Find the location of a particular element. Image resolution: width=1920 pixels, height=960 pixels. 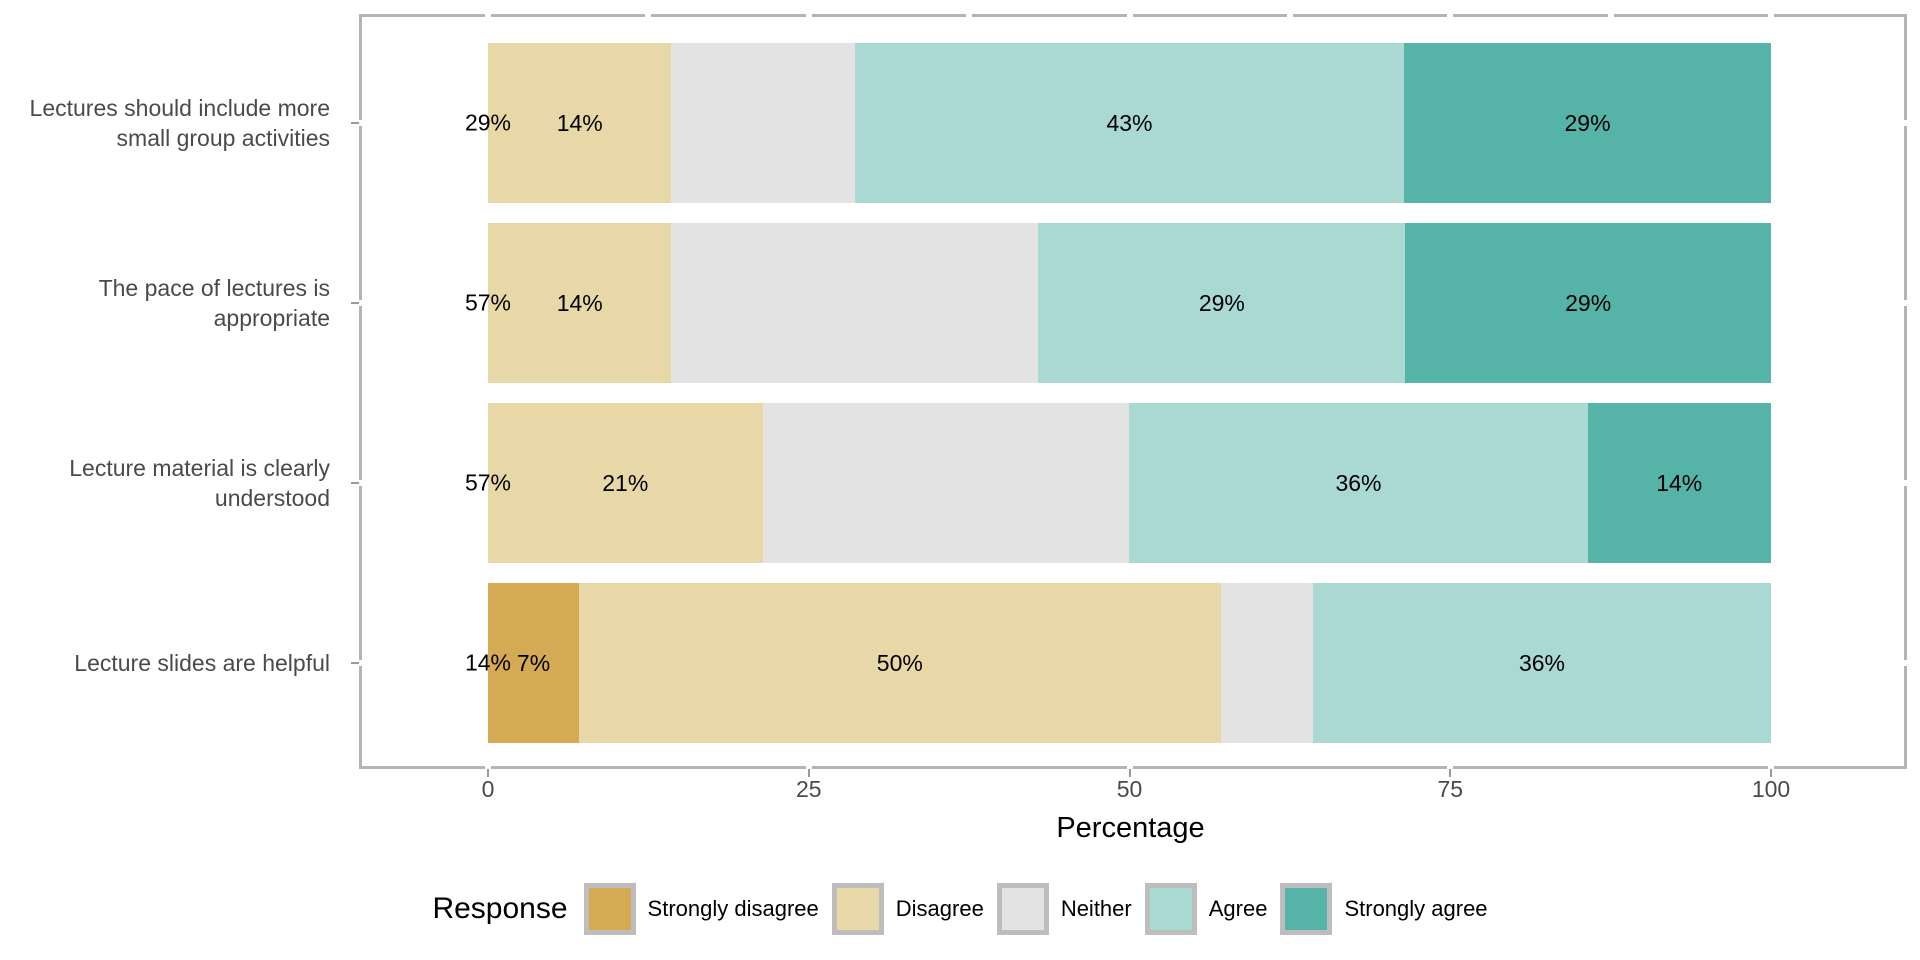

x-tick-label: 25 is located at coordinates (808, 789).